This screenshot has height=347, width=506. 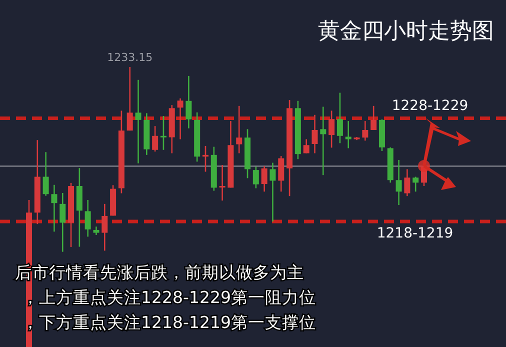 What do you see at coordinates (169, 297) in the screenshot?
I see `annotation: ，上方重点关注1228-1229第一阻力位` at bounding box center [169, 297].